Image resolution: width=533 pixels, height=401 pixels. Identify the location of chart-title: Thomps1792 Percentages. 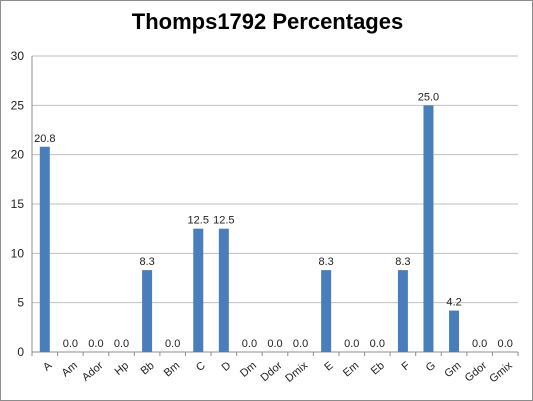
(267, 21).